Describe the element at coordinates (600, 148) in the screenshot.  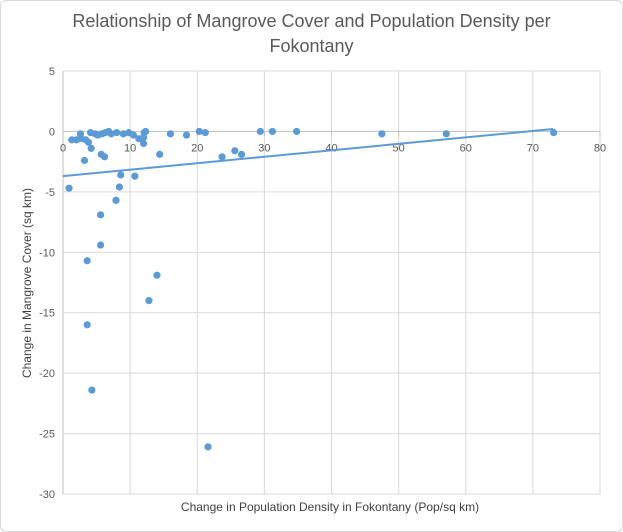
I see `x-tick-label: 80` at that location.